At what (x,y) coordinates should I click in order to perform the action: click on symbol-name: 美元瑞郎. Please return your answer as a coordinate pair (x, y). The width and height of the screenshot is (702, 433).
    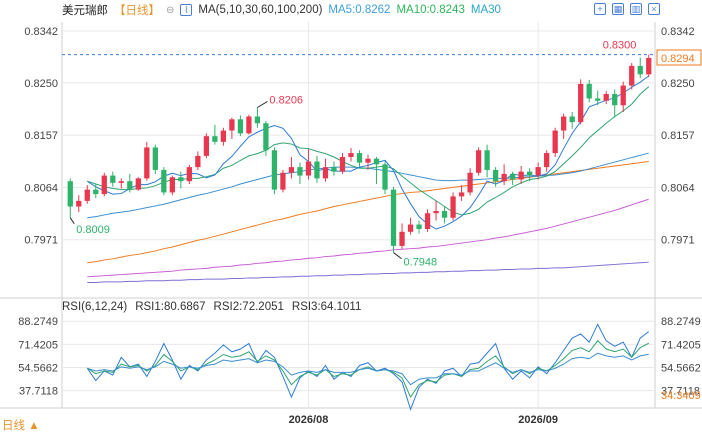
    Looking at the image, I should click on (85, 11).